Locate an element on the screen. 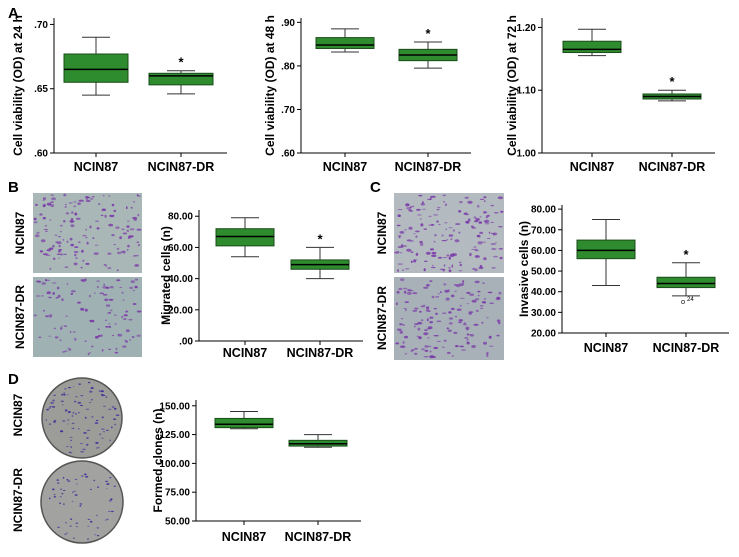 This screenshot has width=739, height=557. y-tick-label: 20.00 is located at coordinates (180, 310).